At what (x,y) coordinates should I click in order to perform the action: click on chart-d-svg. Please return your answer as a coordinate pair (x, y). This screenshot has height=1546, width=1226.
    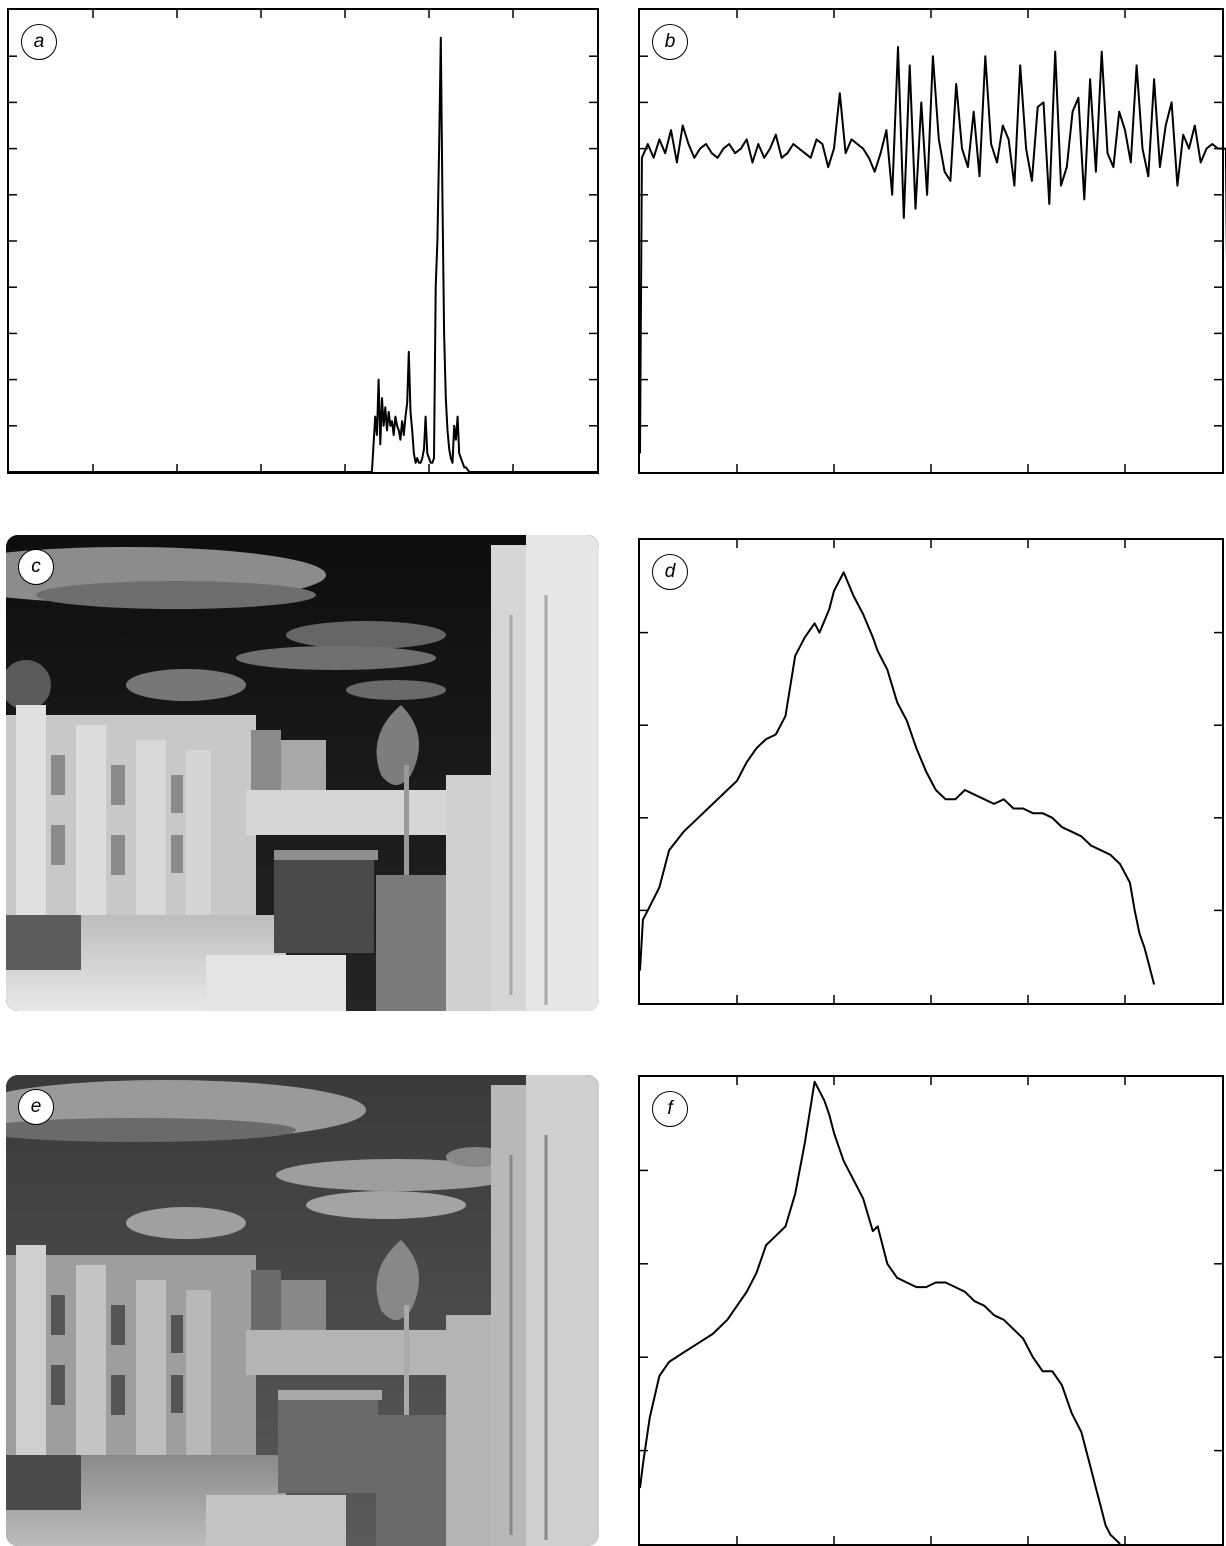
    Looking at the image, I should click on (930, 771).